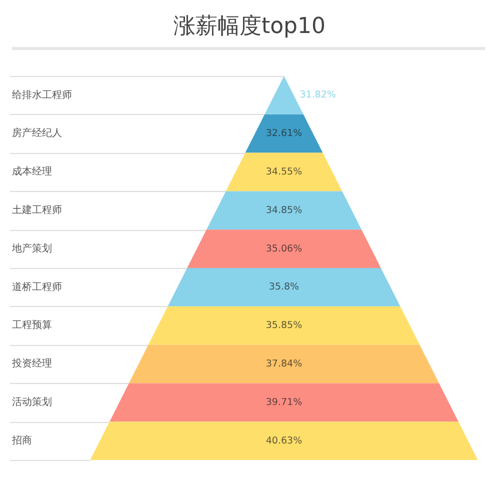 This screenshot has height=479, width=499. What do you see at coordinates (32, 172) in the screenshot?
I see `category-label: 成本经理` at bounding box center [32, 172].